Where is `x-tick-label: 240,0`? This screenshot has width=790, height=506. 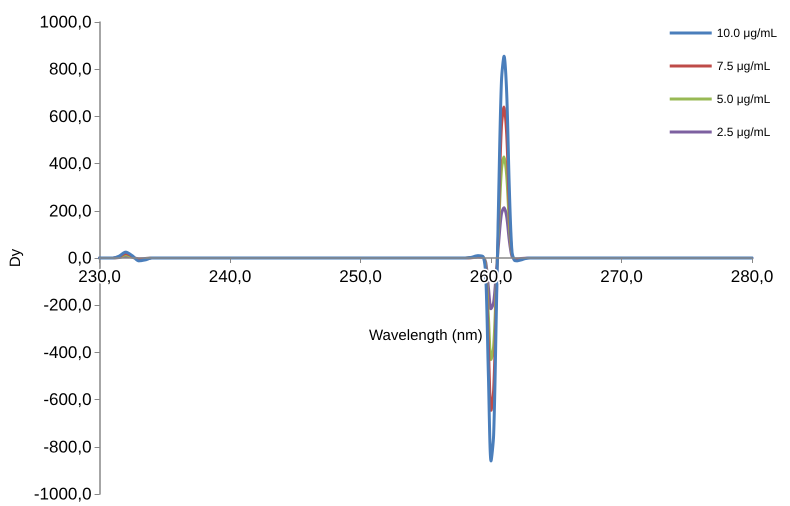 x-tick-label: 240,0 is located at coordinates (230, 276).